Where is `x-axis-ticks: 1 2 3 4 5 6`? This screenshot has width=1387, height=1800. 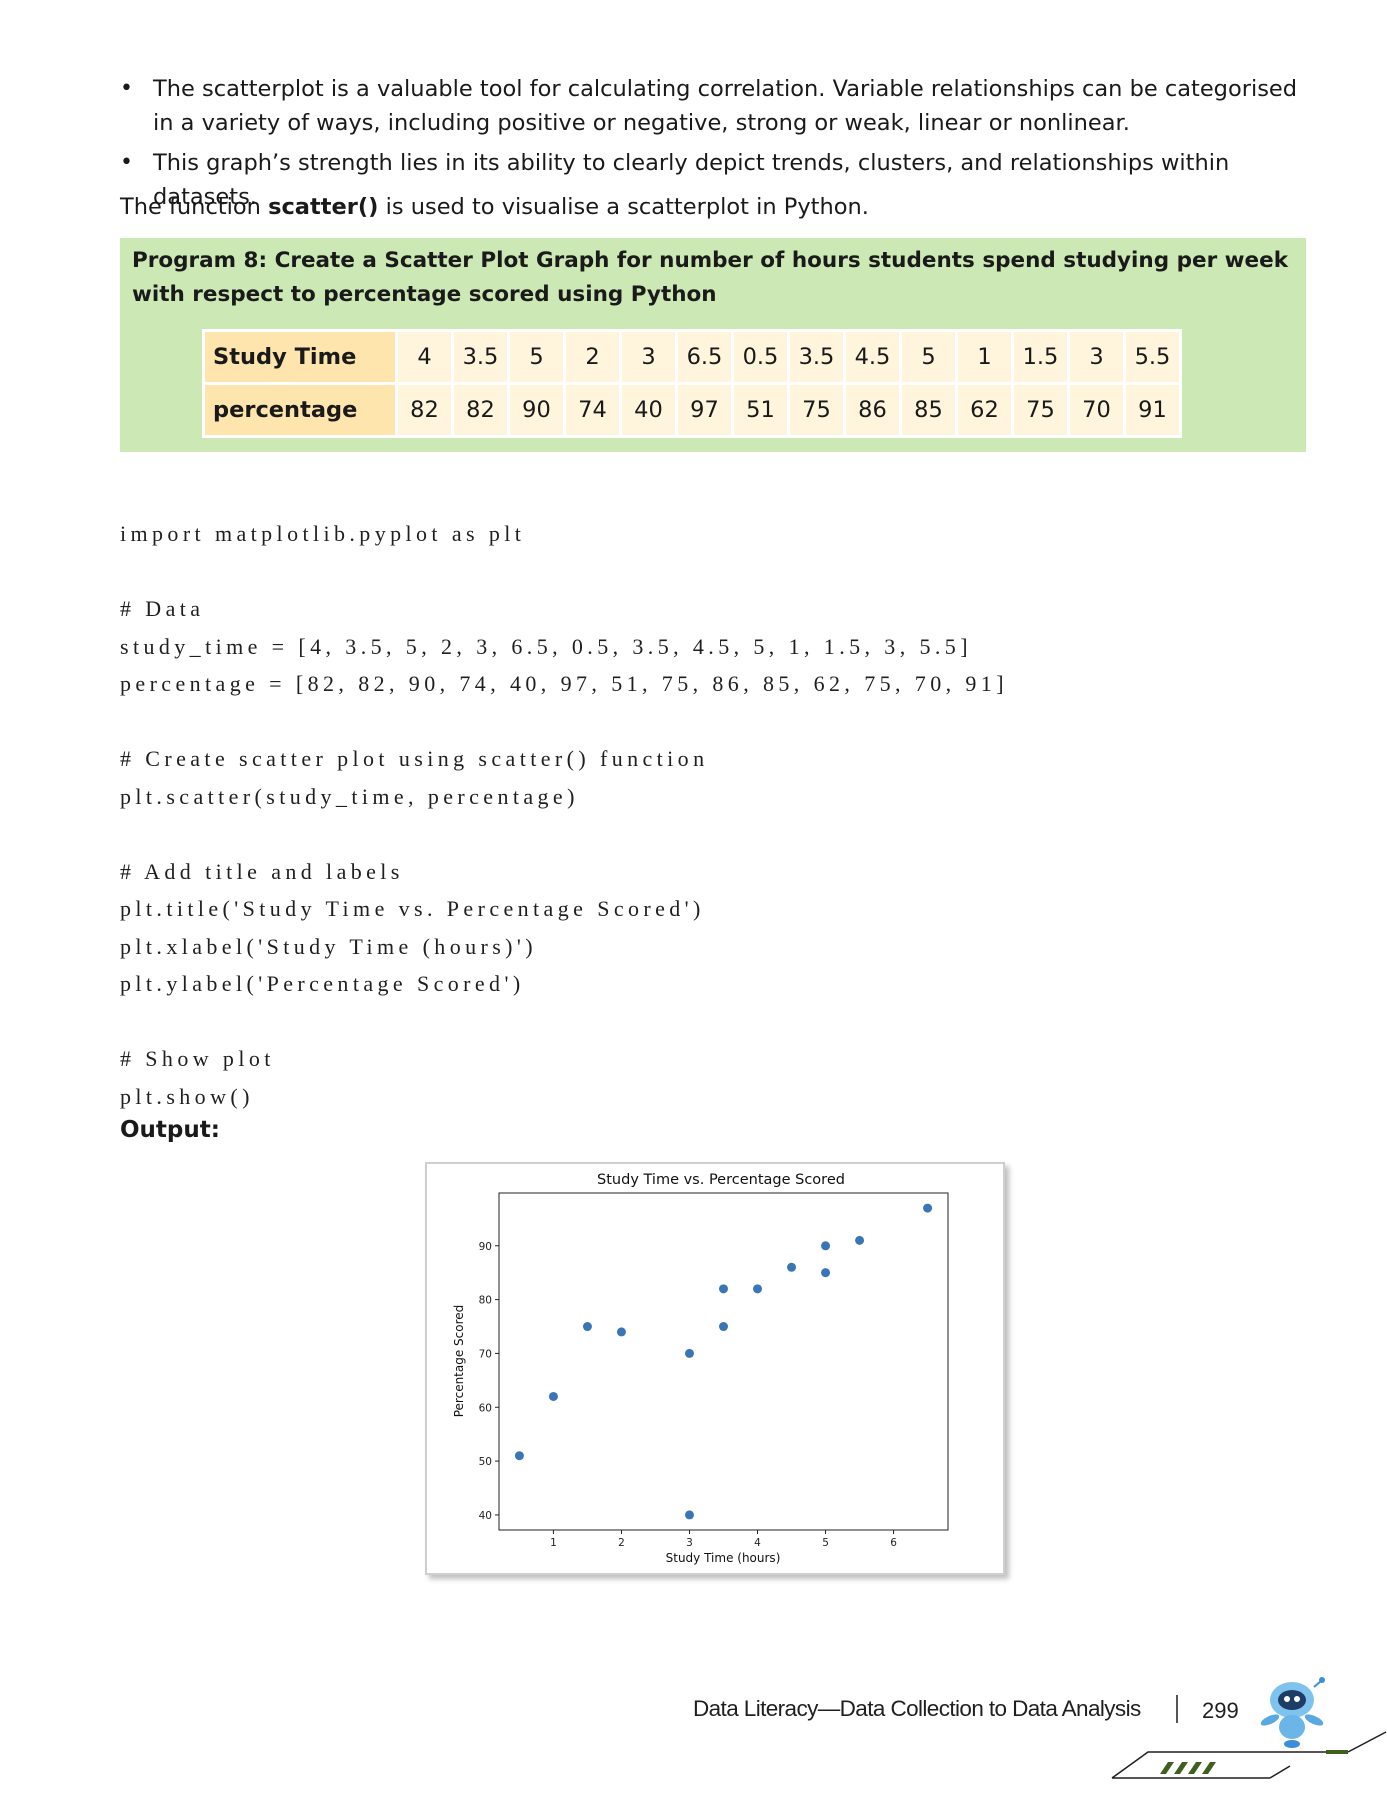 x-axis-ticks: 1 2 3 4 5 6 is located at coordinates (723, 1539).